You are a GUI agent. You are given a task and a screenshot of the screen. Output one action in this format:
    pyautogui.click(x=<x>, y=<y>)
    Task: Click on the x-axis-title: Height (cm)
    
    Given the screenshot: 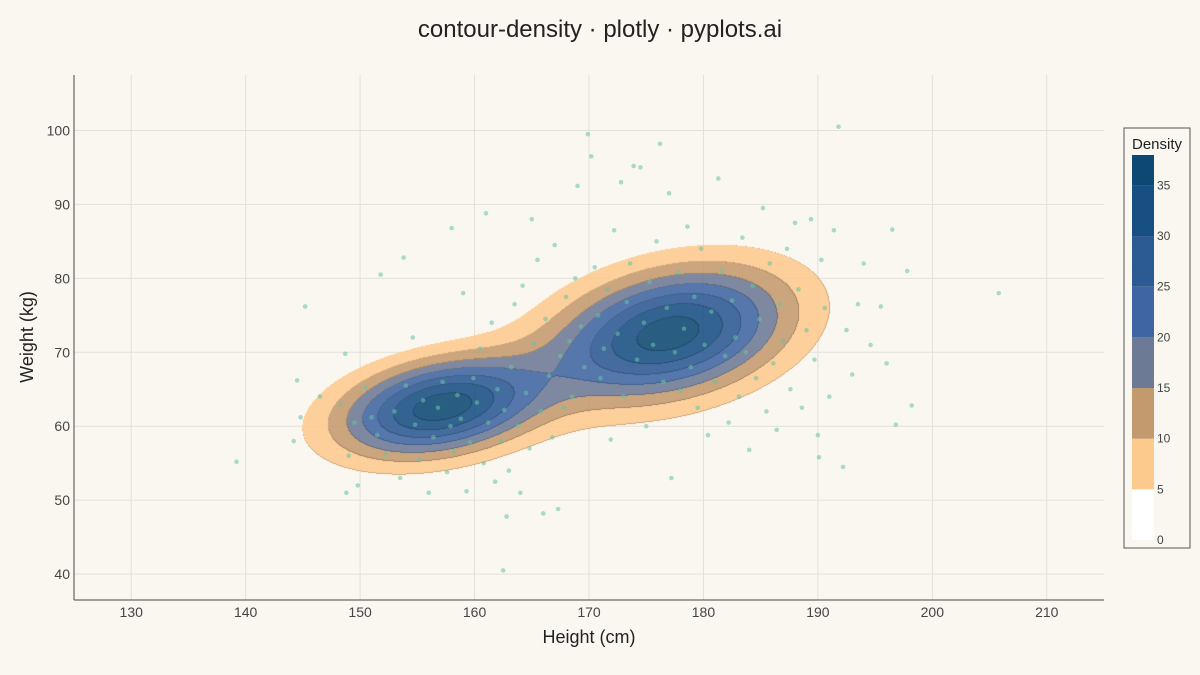 What is the action you would take?
    pyautogui.click(x=588, y=637)
    